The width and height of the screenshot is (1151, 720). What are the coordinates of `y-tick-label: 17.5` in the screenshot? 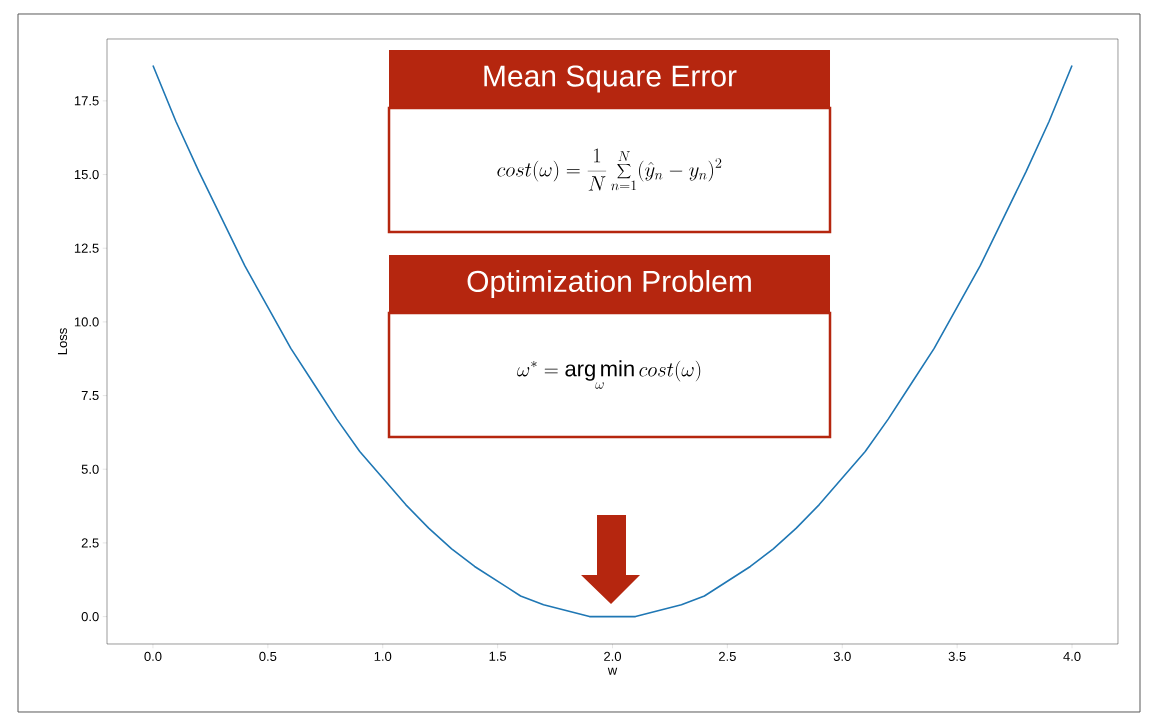 It's located at (86, 101).